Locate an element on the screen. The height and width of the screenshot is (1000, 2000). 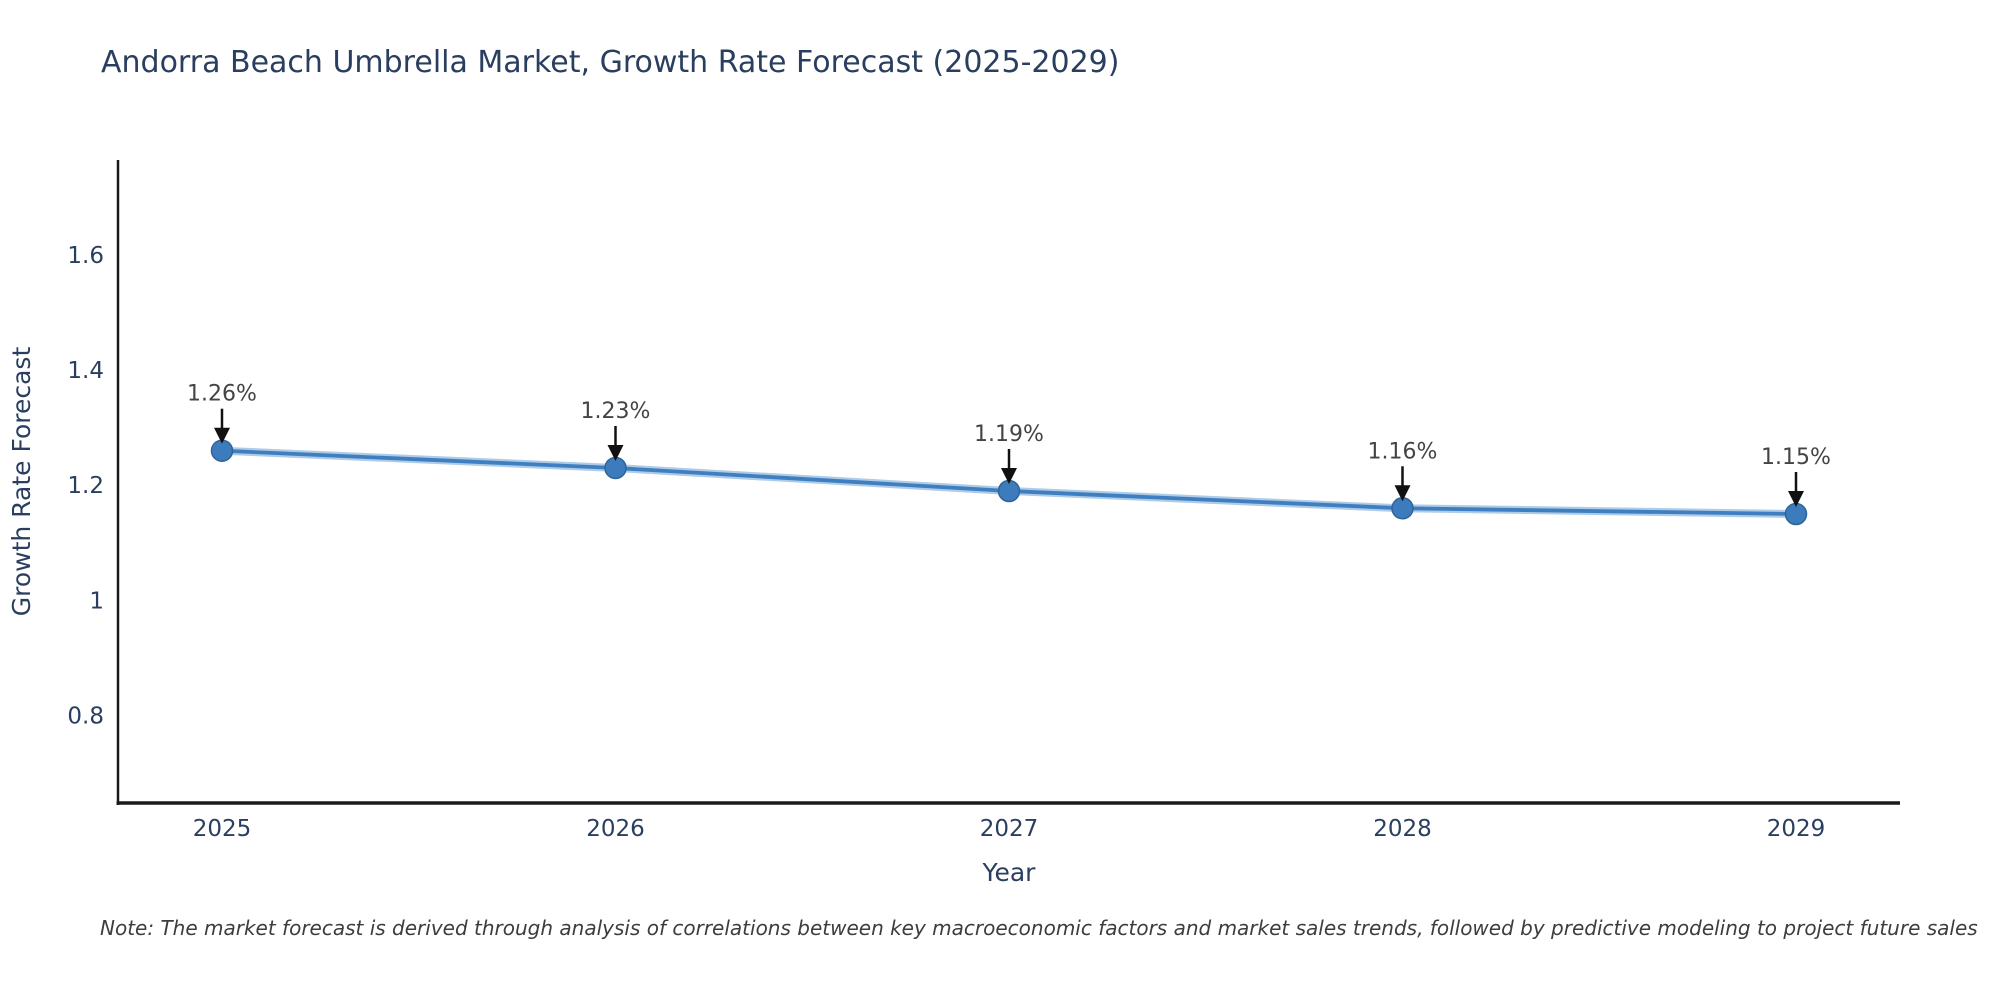
point-value-label: 1.15% is located at coordinates (1796, 457).